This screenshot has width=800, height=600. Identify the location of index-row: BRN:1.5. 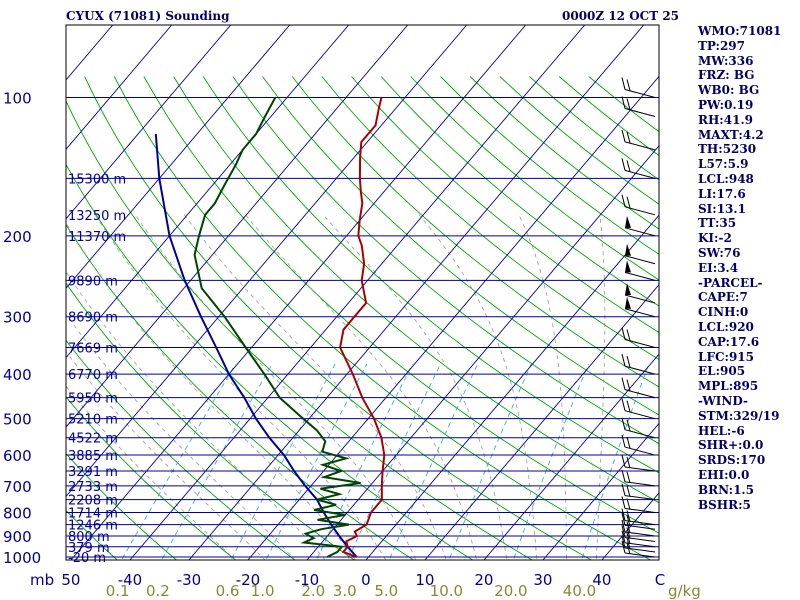
(726, 489).